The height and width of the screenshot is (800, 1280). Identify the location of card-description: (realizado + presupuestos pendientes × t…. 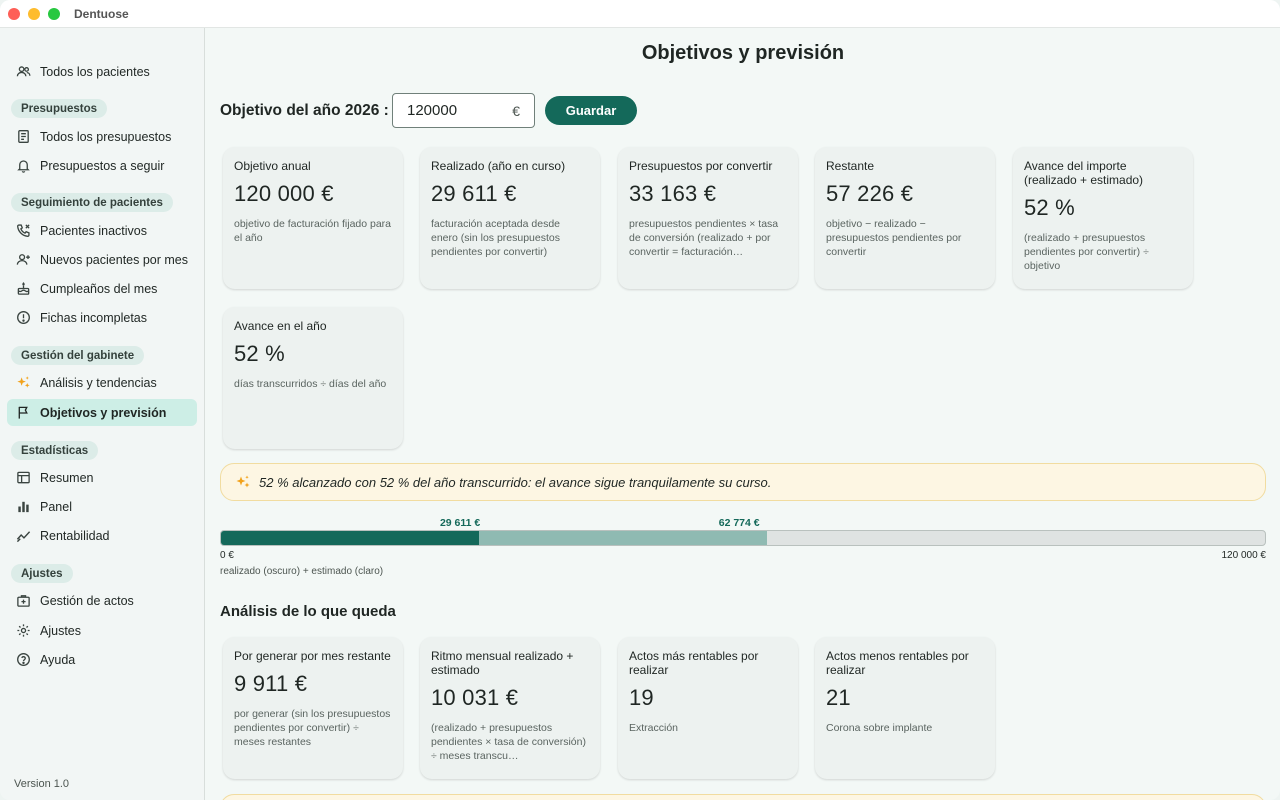
(508, 742).